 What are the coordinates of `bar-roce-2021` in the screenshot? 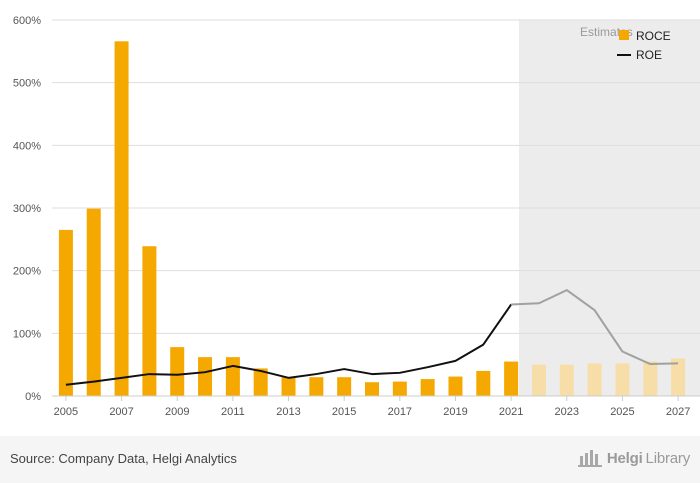 It's located at (511, 378).